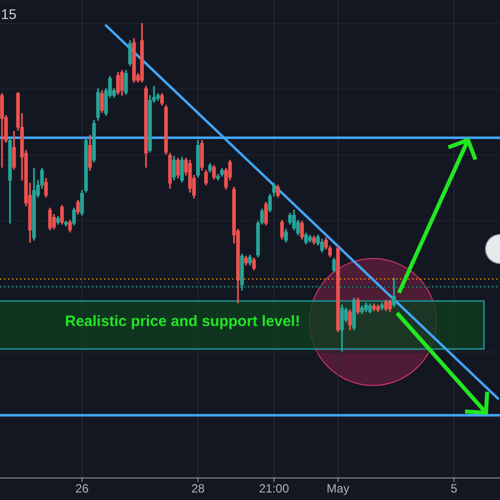 This screenshot has height=500, width=500. I want to click on x-tick-label: May, so click(338, 489).